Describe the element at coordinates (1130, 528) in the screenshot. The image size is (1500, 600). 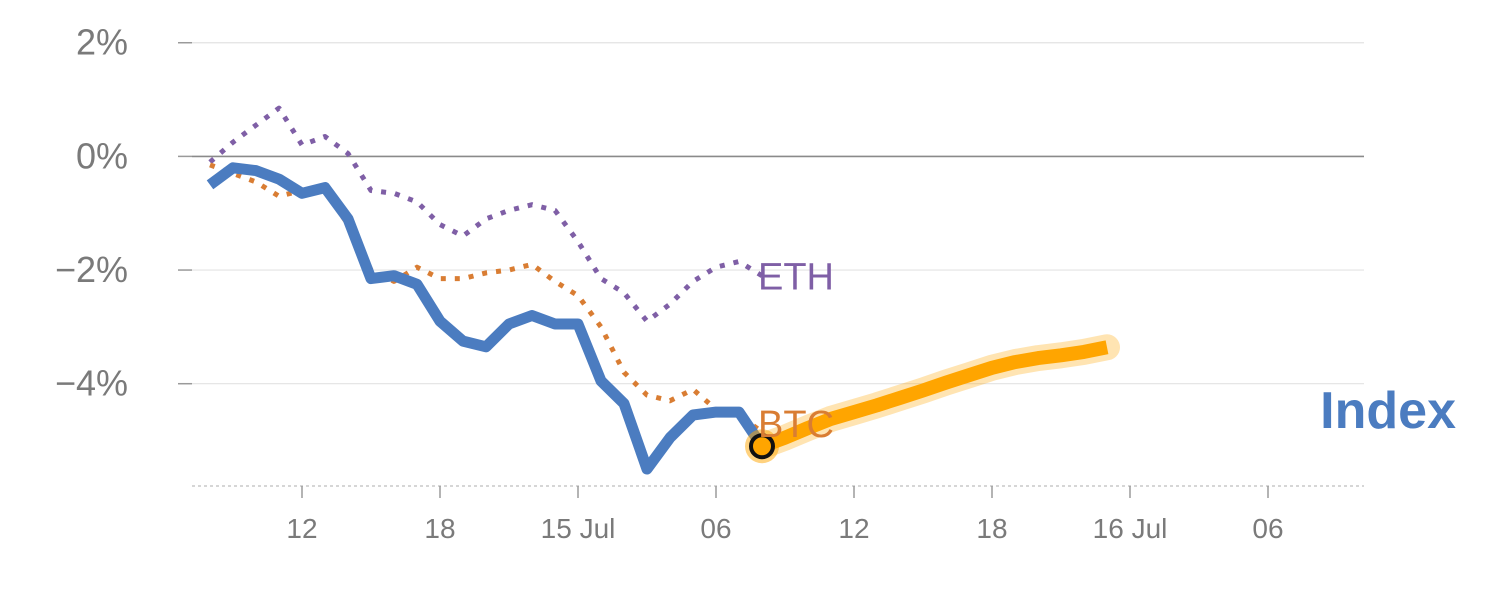
I see `x-tick-label: 16 Jul` at that location.